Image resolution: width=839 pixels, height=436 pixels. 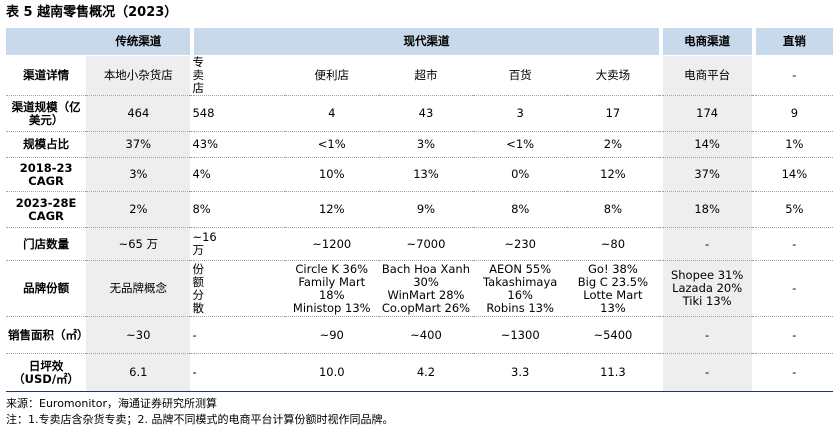 What do you see at coordinates (46, 372) in the screenshot?
I see `row-label: 日坪效（USD/㎡）` at bounding box center [46, 372].